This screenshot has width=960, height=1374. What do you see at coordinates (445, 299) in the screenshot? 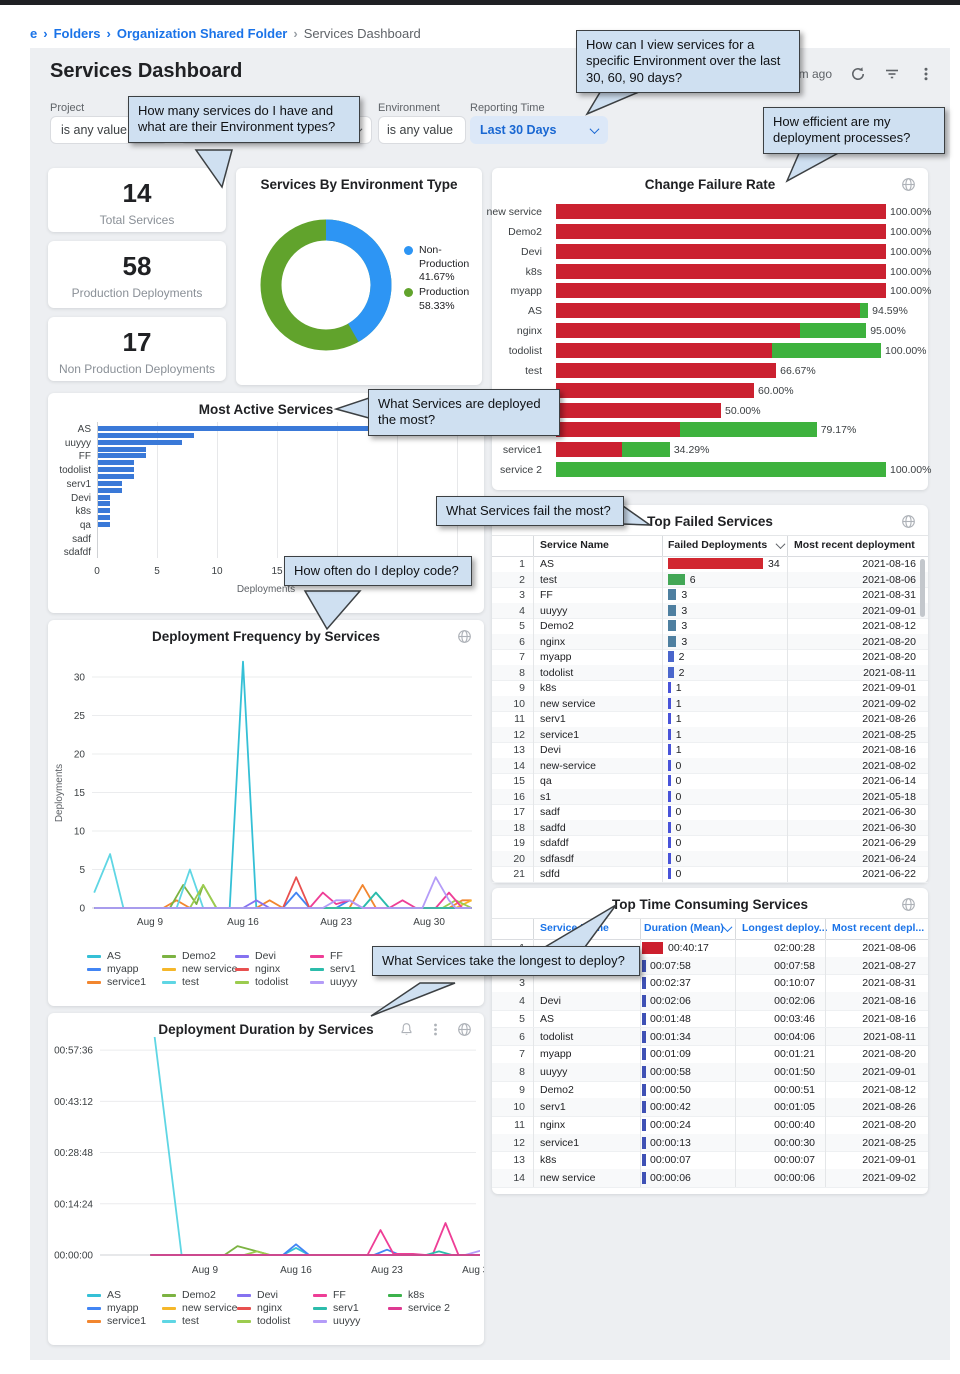
I see `legend-item: Production 58.33%` at bounding box center [445, 299].